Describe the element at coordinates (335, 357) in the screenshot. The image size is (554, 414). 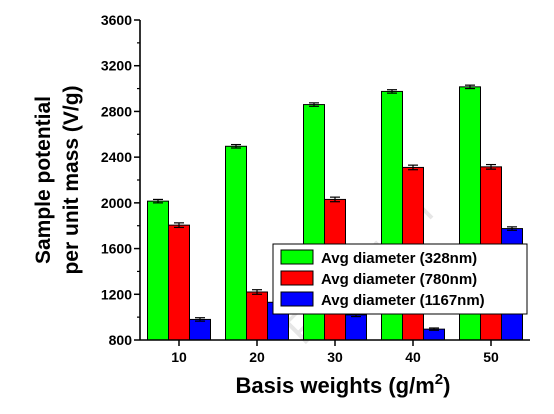
I see `x-tick-label: 30` at that location.